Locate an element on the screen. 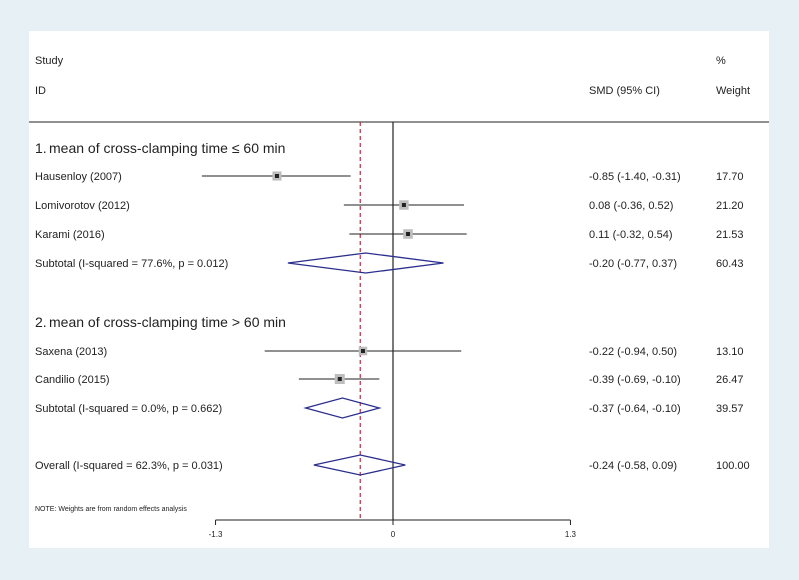  study-ci: 0.08 (-0.36, 0.52) is located at coordinates (631, 206).